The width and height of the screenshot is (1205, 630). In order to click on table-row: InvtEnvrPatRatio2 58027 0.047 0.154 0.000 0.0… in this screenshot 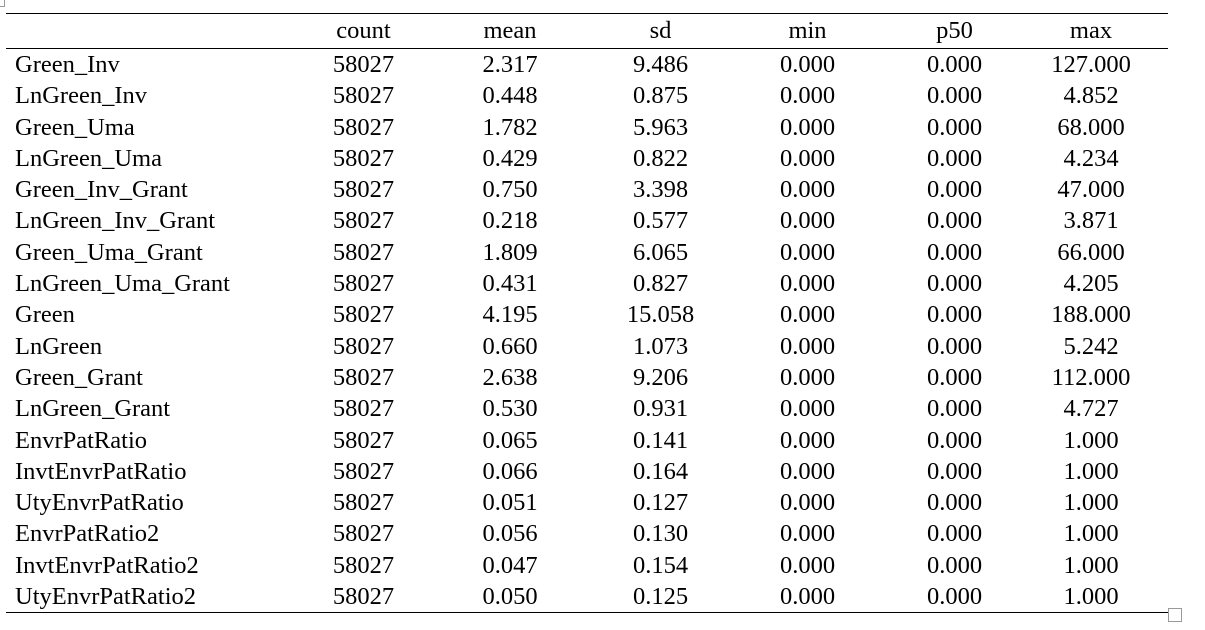, I will do `click(587, 565)`.